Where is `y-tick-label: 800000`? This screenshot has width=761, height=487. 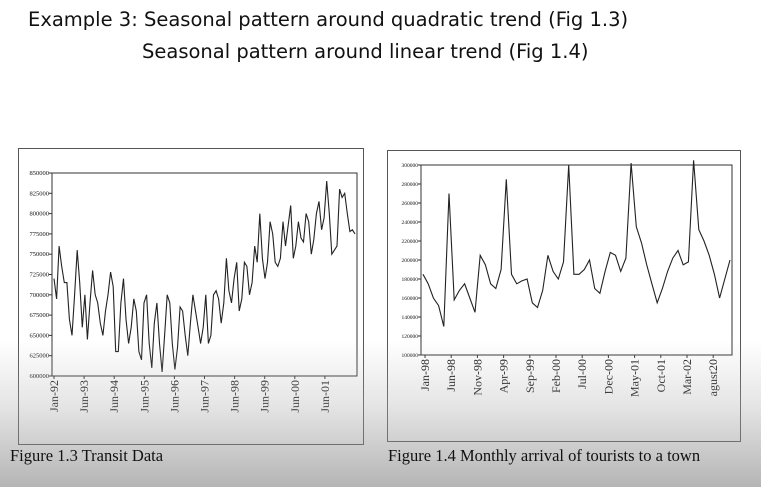
y-tick-label: 800000 is located at coordinates (40, 214).